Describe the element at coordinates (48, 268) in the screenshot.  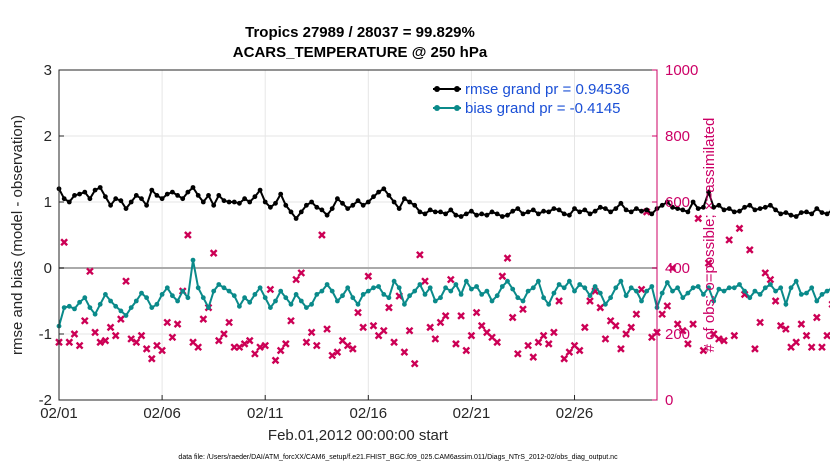
I see `y-tick-label: 0` at that location.